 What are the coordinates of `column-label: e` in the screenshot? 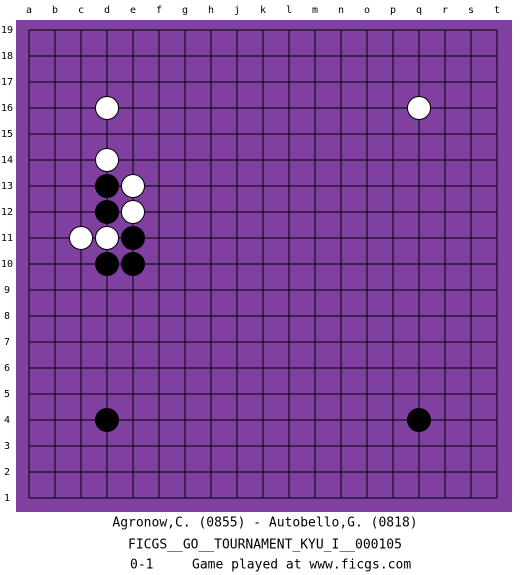 It's located at (133, 10).